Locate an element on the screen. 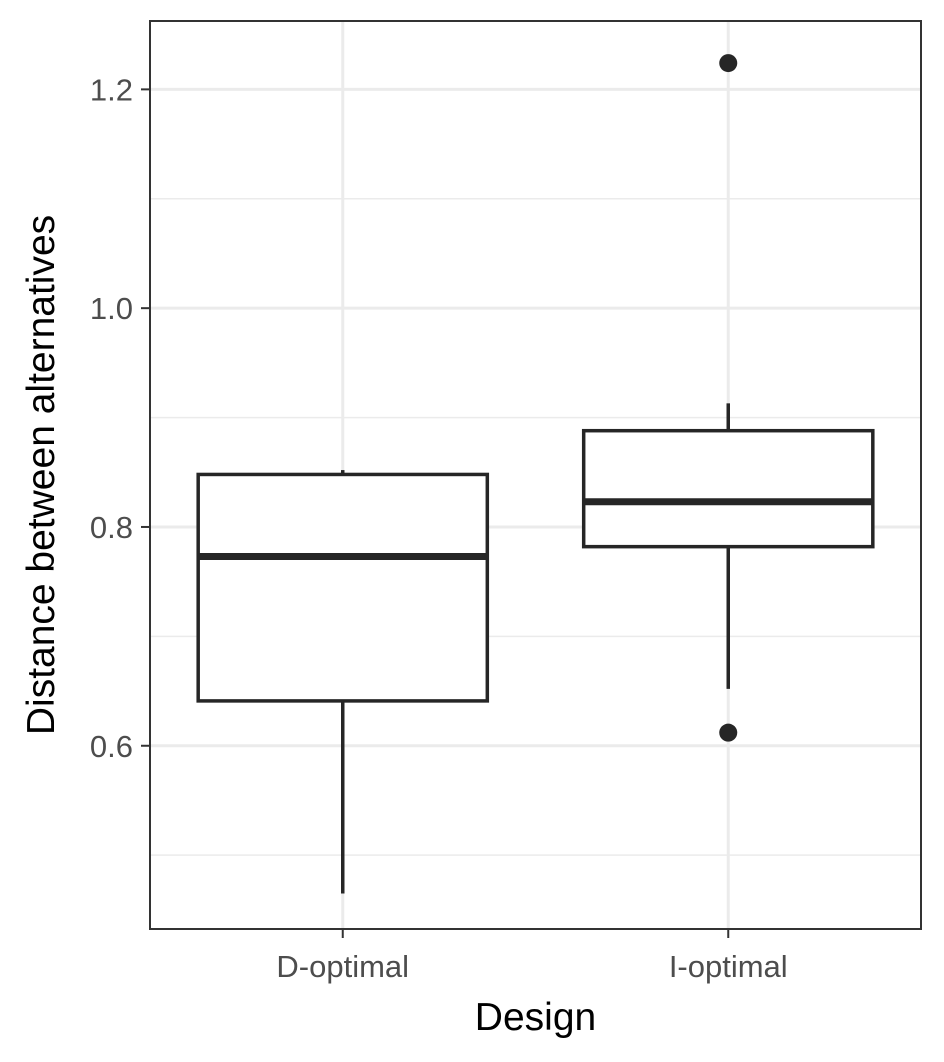  x-tick-label: D-optimal is located at coordinates (342, 966).